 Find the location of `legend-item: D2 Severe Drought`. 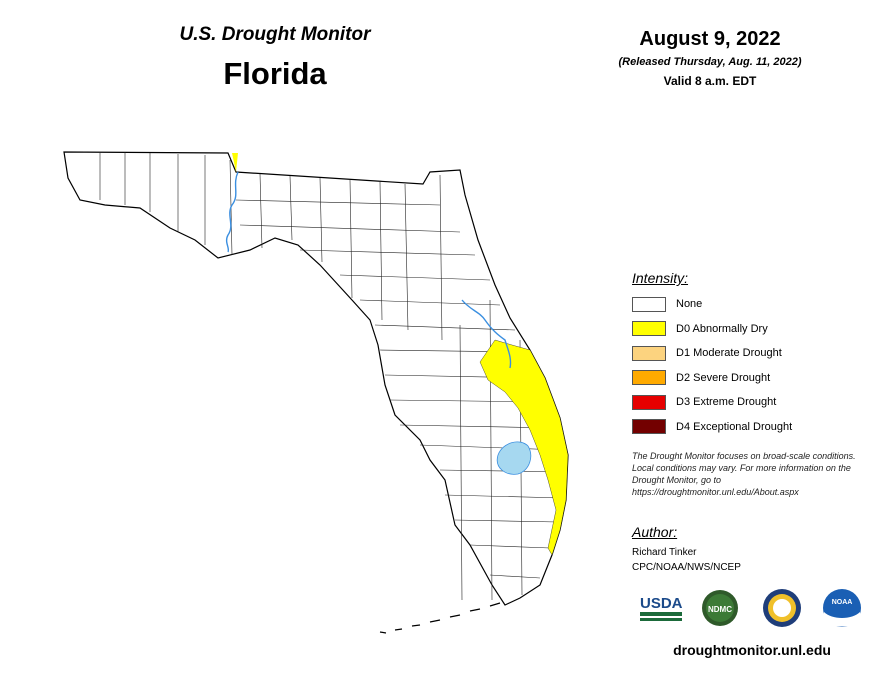

legend-item: D2 Severe Drought is located at coordinates (752, 378).